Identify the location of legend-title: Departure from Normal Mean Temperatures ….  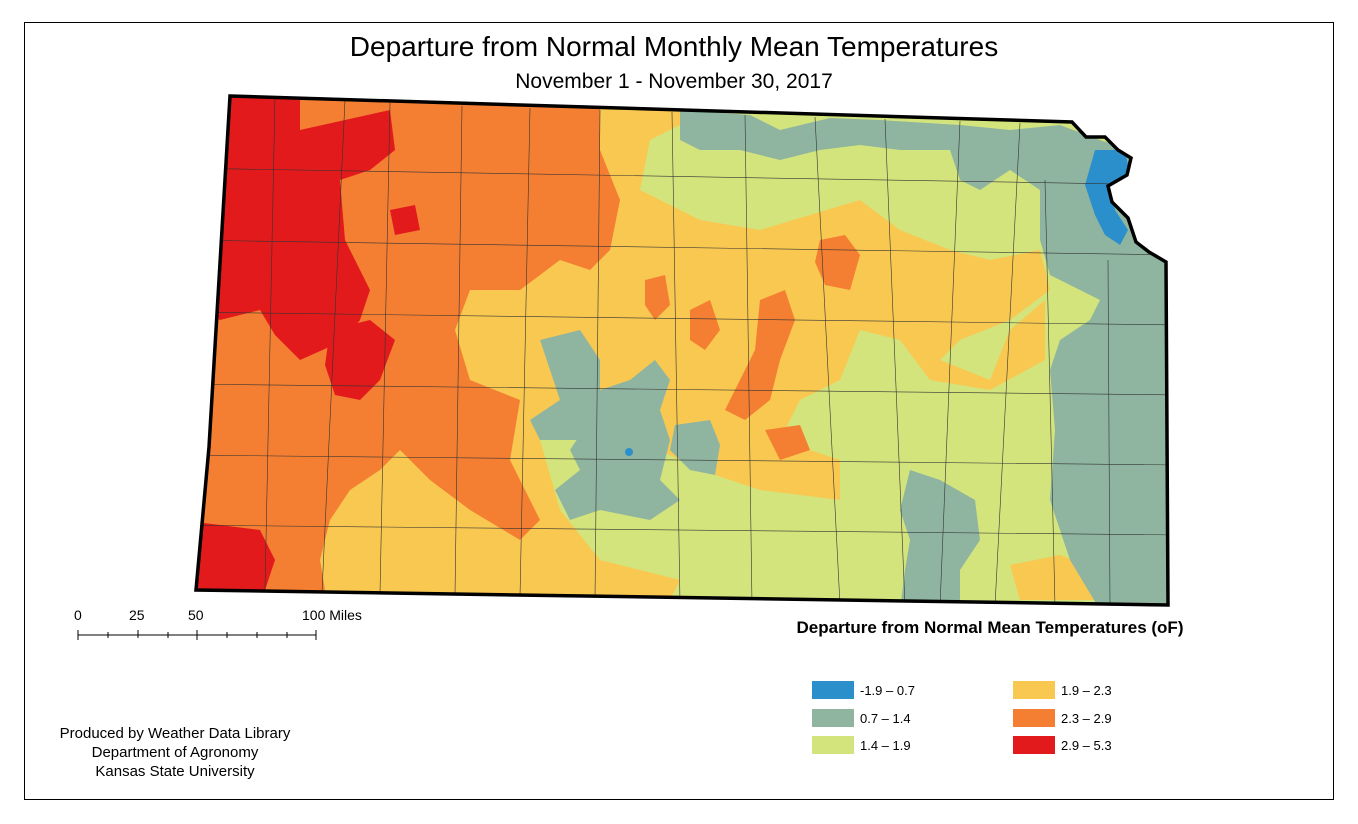
(990, 627).